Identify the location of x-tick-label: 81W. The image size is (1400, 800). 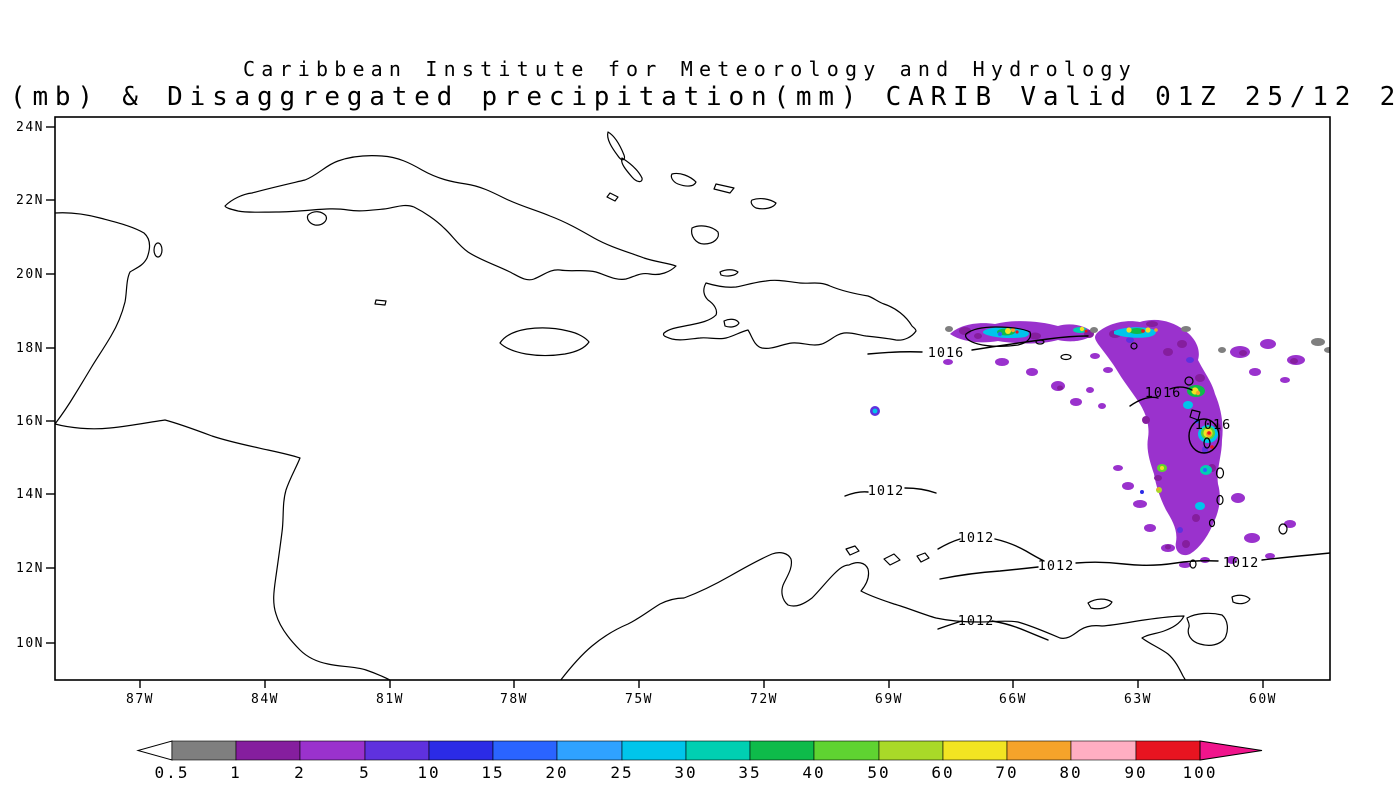
(390, 699).